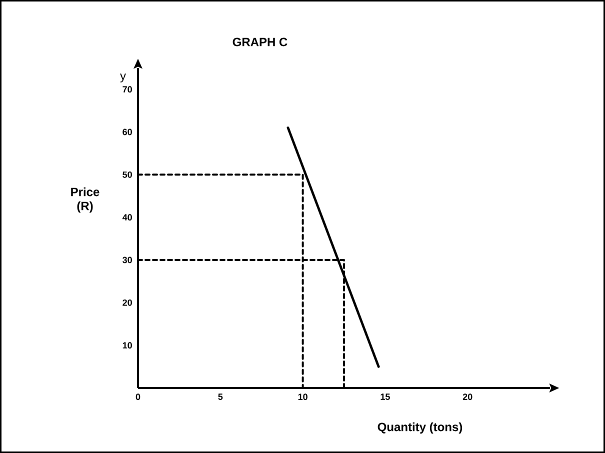 The width and height of the screenshot is (605, 453). What do you see at coordinates (127, 345) in the screenshot?
I see `y-tick-label: 10` at bounding box center [127, 345].